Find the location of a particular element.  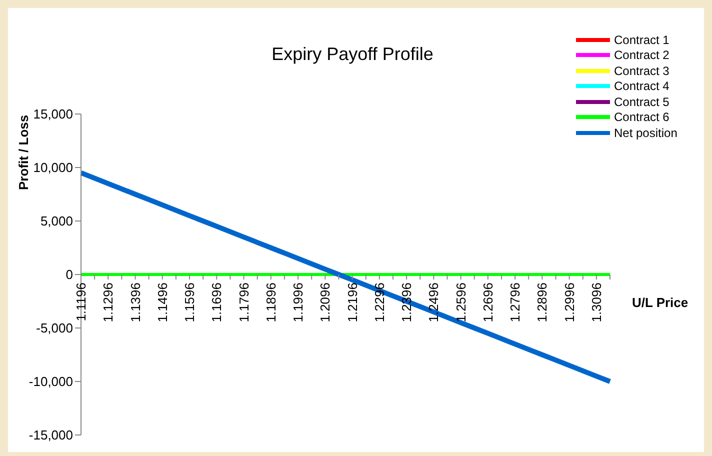

x-tick-label: 1.2996 is located at coordinates (569, 302).